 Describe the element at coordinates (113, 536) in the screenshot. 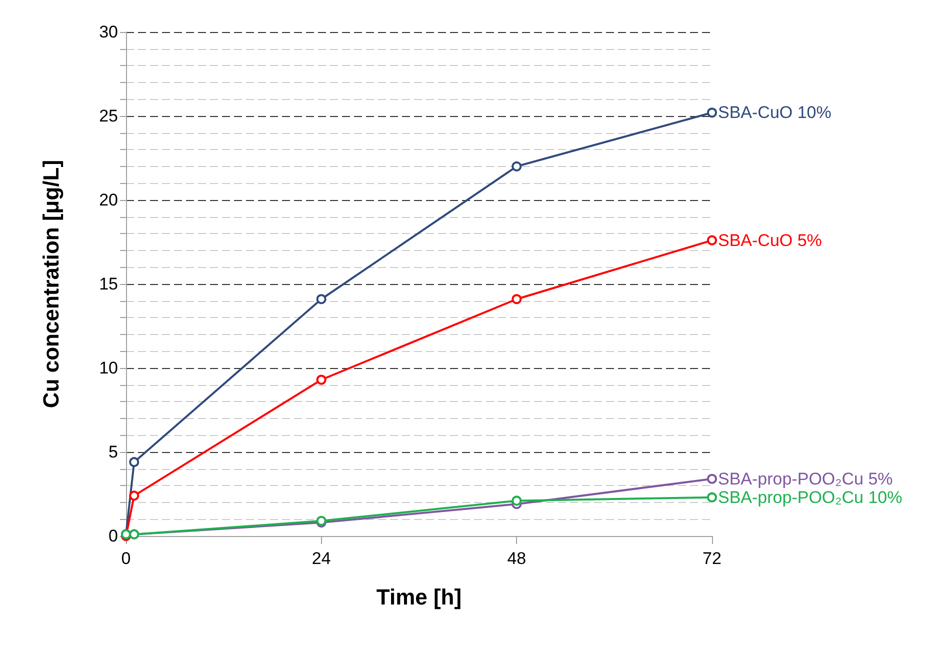

I see `y-tick-label: 0` at that location.